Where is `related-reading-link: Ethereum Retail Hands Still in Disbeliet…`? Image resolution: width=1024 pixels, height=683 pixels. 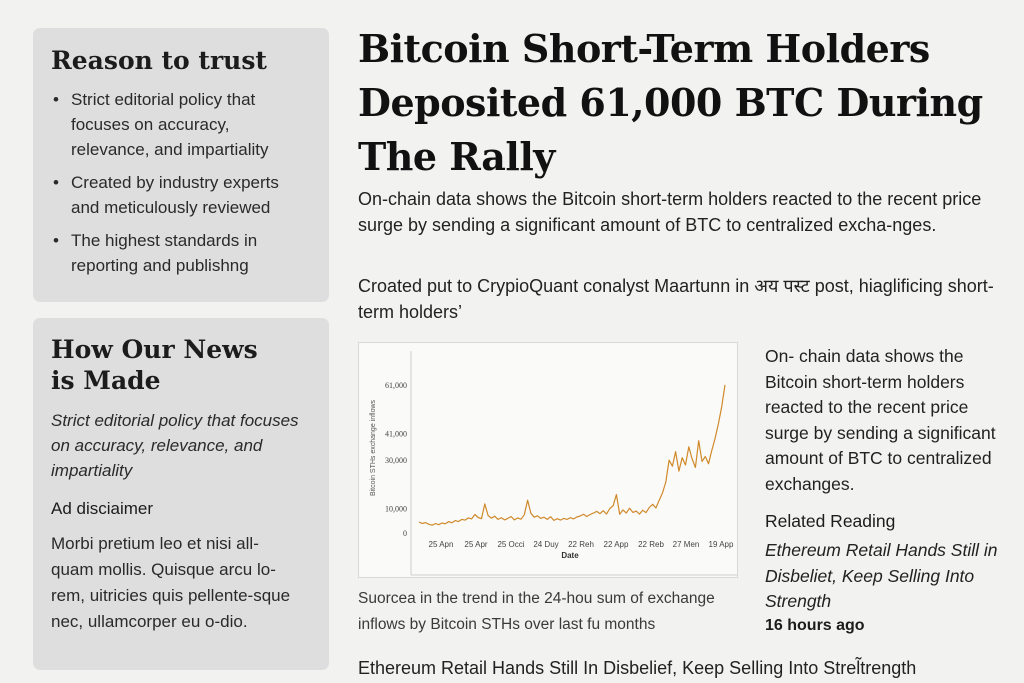 related-reading-link: Ethereum Retail Hands Still in Disbeliet… is located at coordinates (881, 575).